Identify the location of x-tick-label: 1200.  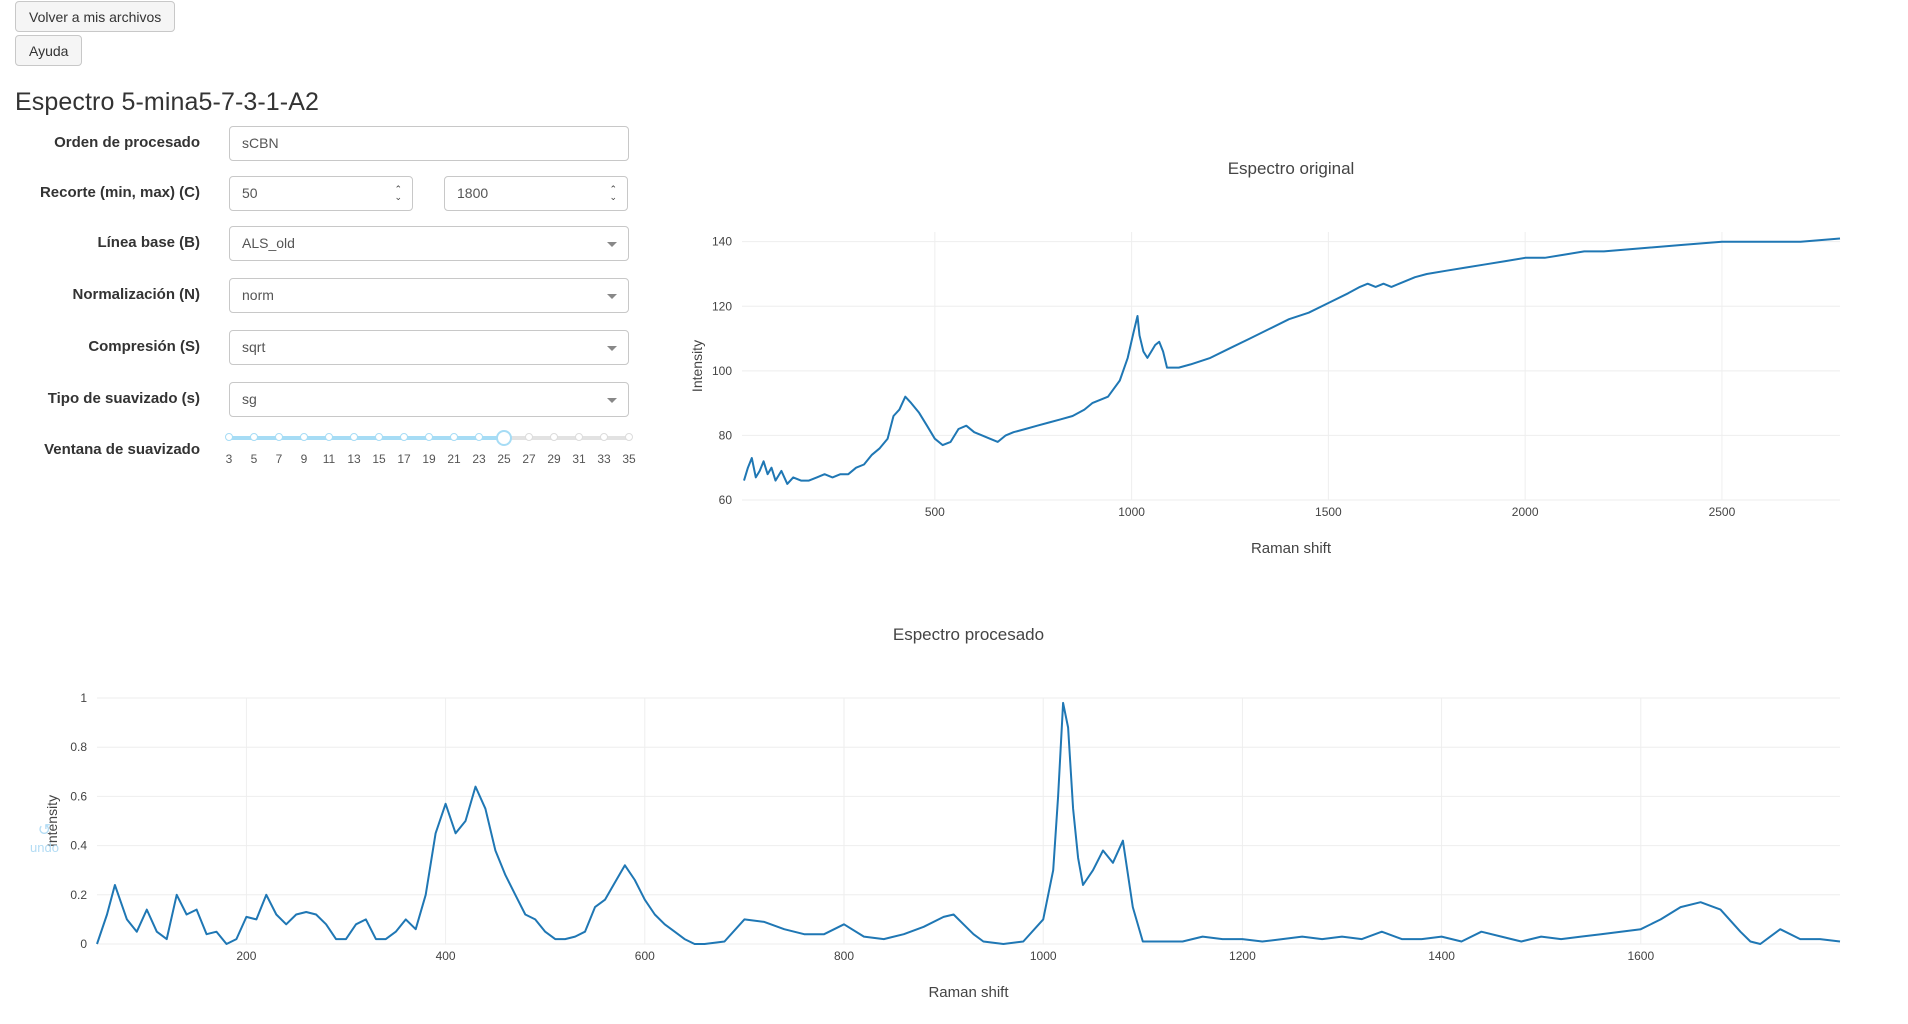
(1242, 956).